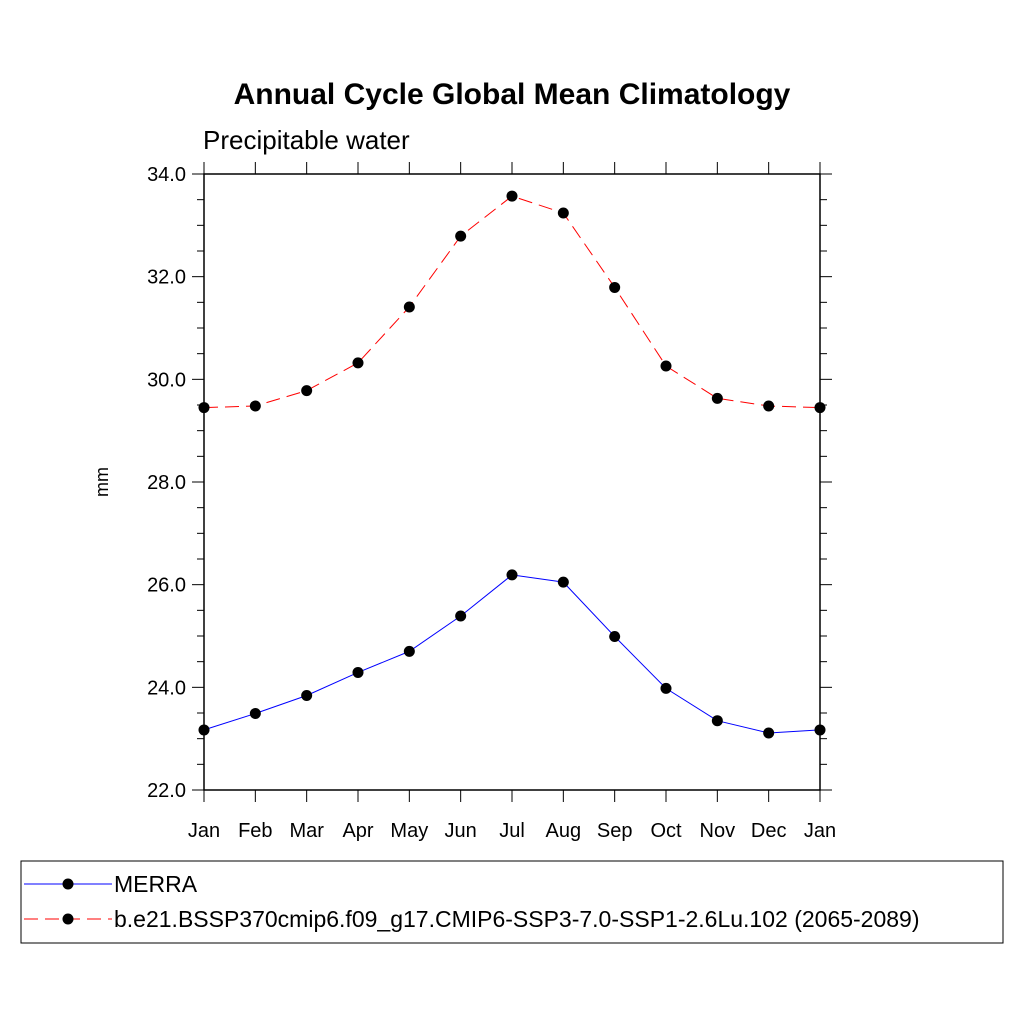 This screenshot has height=1024, width=1024. I want to click on x-tick-labels: Jan Feb Mar Apr May Jun Jul Aug Sep Oct Nov Dec Jan, so click(512, 831).